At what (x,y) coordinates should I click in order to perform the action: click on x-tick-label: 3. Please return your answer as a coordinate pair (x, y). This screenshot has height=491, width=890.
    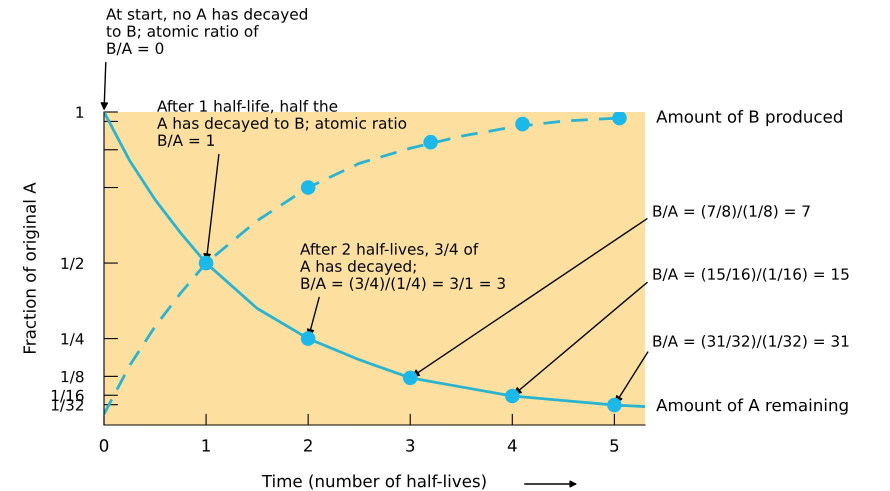
    Looking at the image, I should click on (410, 445).